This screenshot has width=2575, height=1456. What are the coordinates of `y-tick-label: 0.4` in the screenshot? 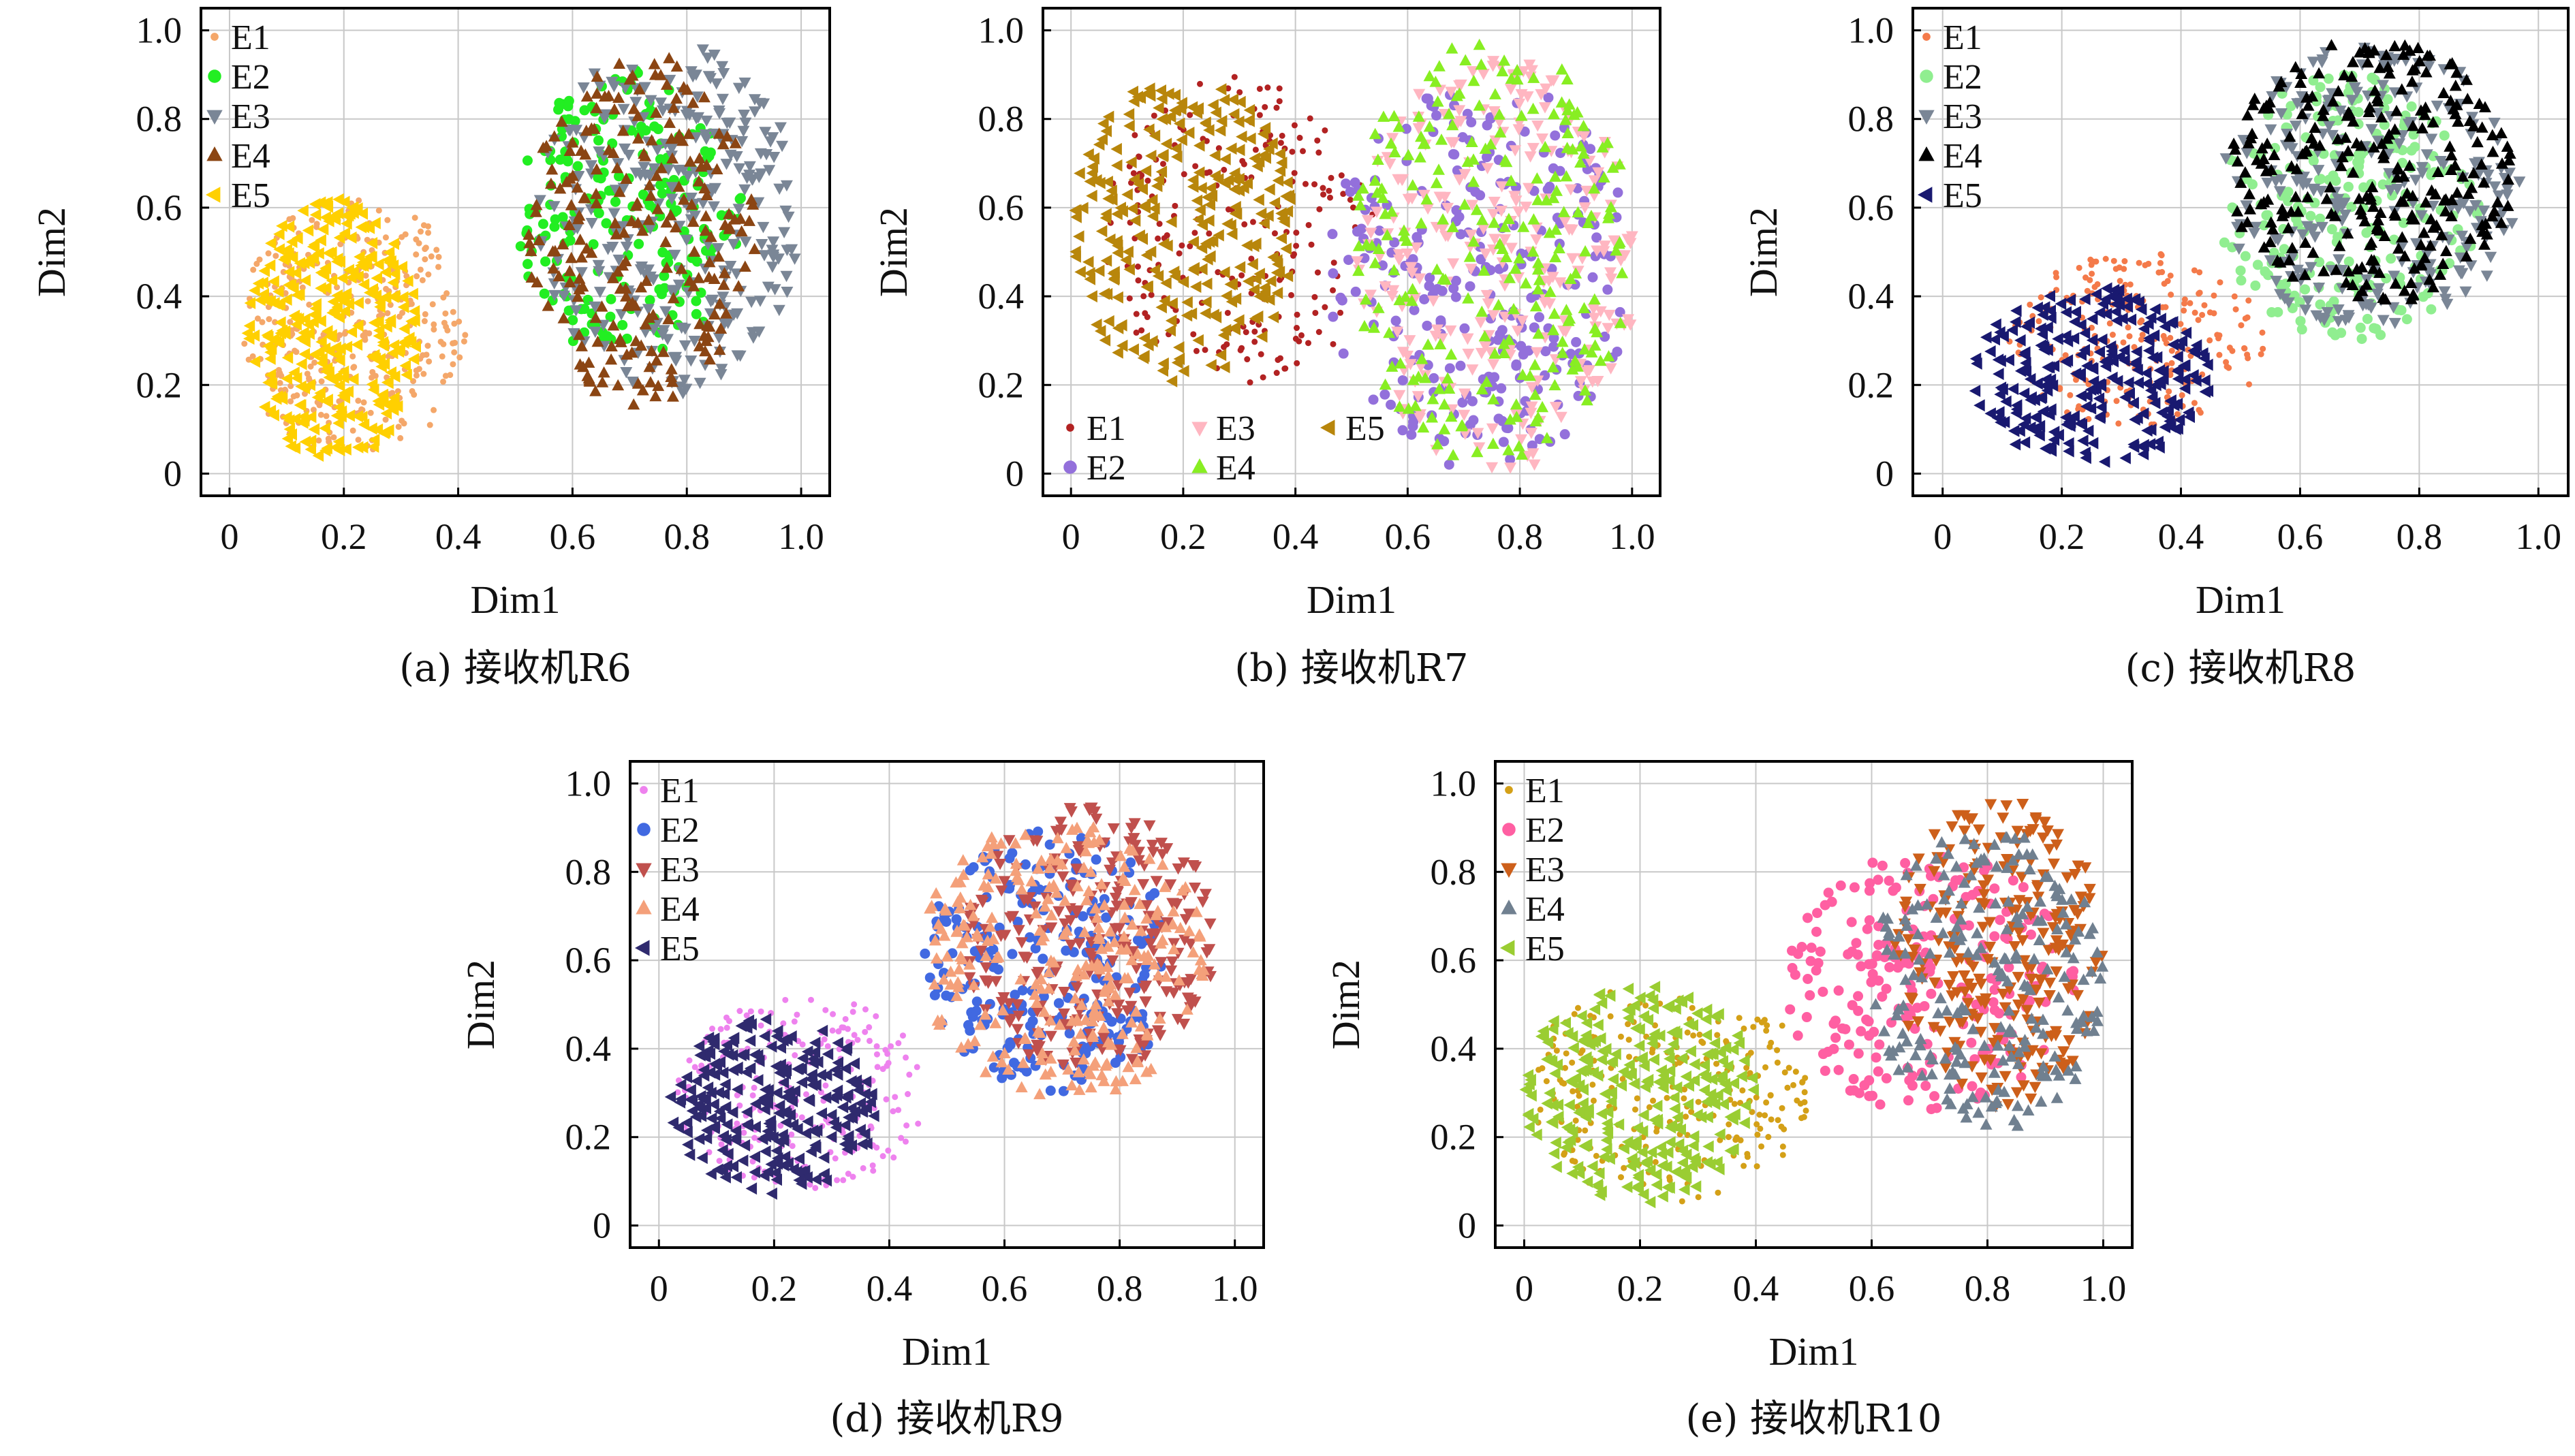 It's located at (1871, 296).